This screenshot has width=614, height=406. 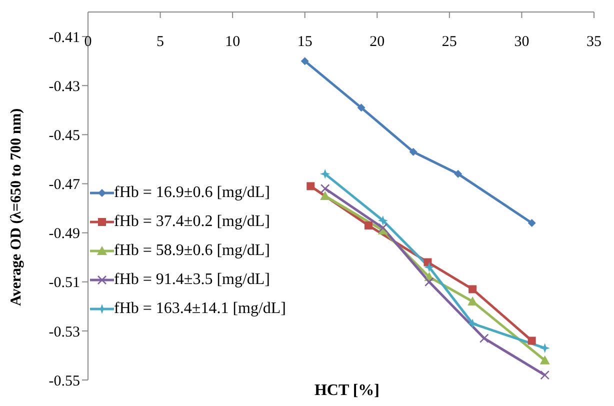 What do you see at coordinates (64, 136) in the screenshot?
I see `y-tick-label: -0.45` at bounding box center [64, 136].